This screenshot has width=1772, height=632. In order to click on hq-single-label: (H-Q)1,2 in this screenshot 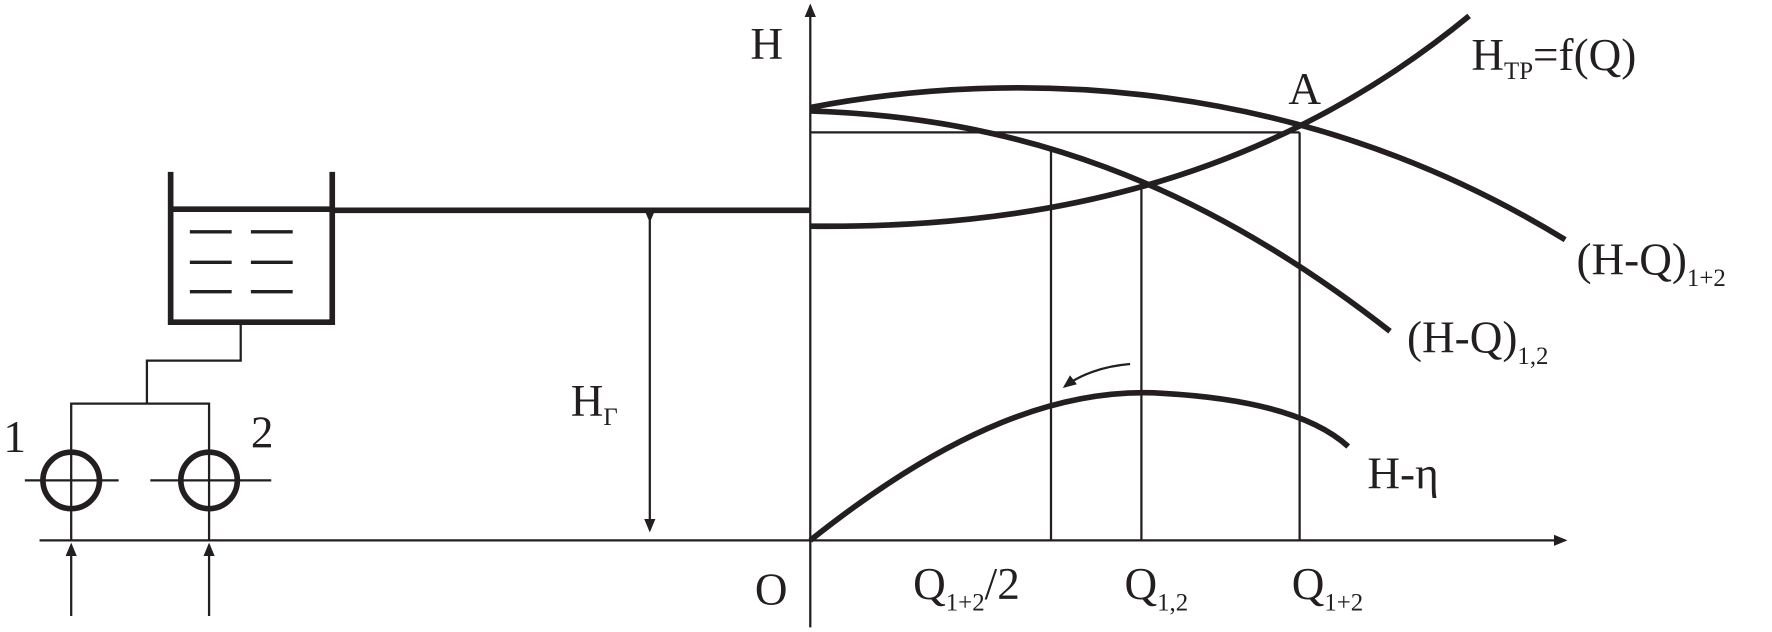, I will do `click(1477, 341)`.